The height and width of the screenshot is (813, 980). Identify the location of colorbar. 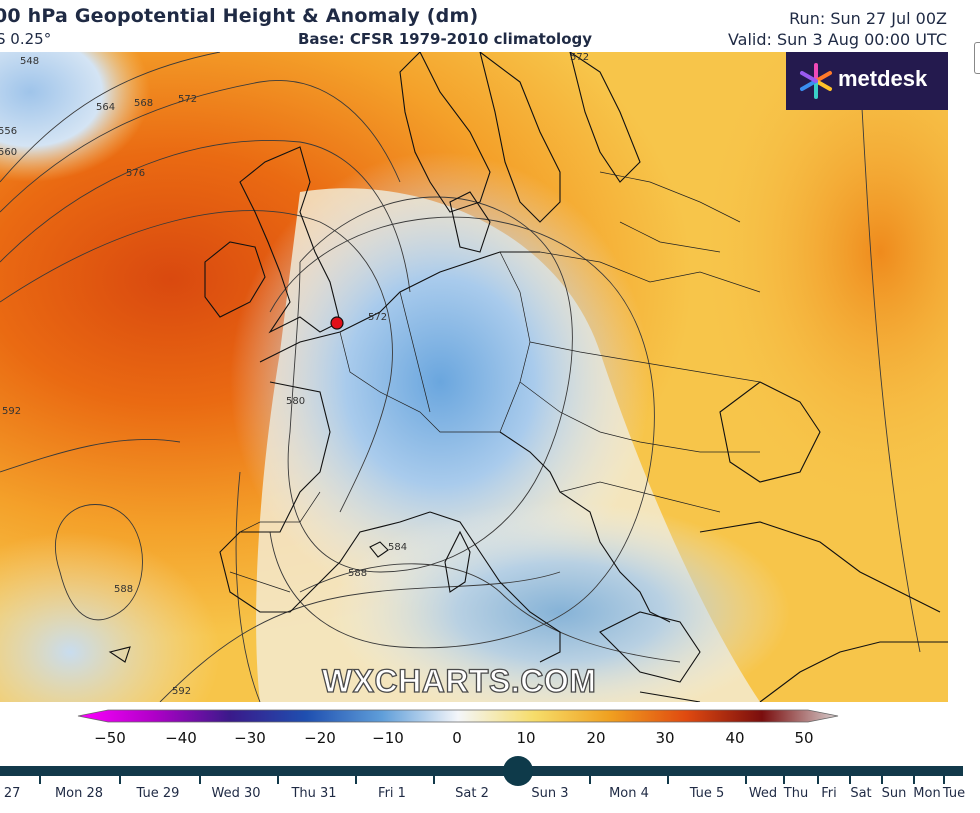
(490, 733).